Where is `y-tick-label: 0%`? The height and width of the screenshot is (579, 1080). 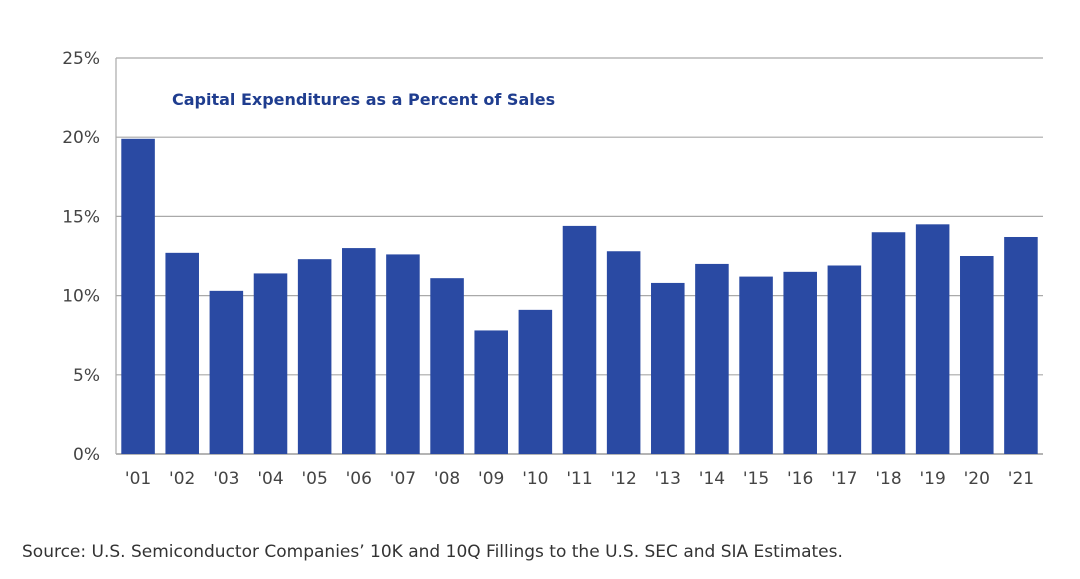 y-tick-label: 0% is located at coordinates (86, 455).